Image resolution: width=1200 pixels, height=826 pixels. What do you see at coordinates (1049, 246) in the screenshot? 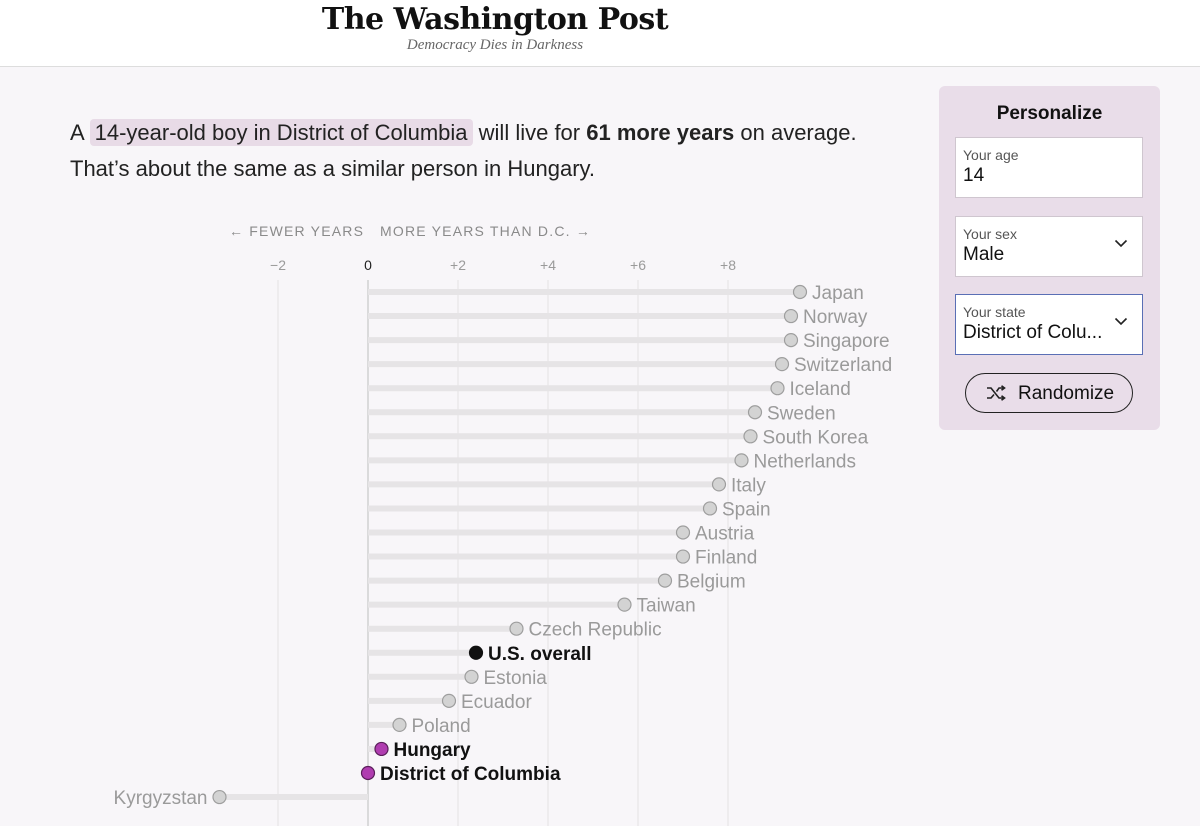
I see `sex-select: Your sex Male` at bounding box center [1049, 246].